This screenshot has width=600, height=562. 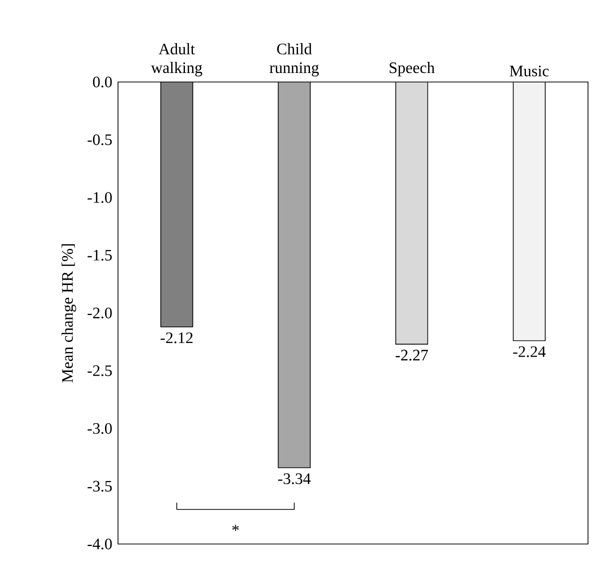 What do you see at coordinates (102, 82) in the screenshot?
I see `y-tick-label: 0.0` at bounding box center [102, 82].